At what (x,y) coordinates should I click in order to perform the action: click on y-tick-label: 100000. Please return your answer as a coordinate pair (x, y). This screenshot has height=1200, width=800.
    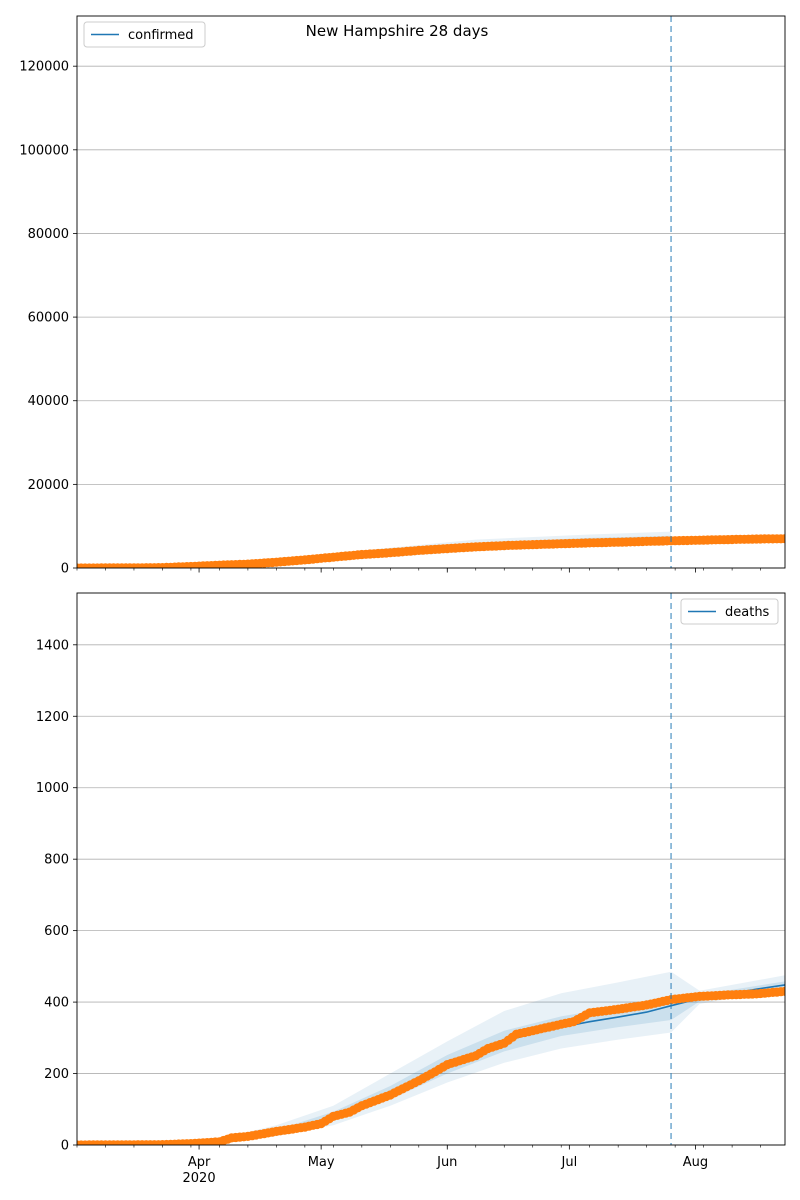
    Looking at the image, I should click on (44, 150).